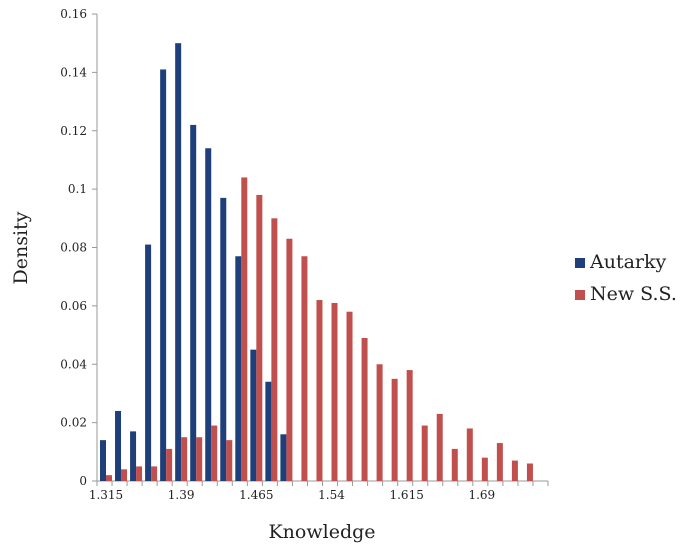  Describe the element at coordinates (73, 306) in the screenshot. I see `y-tick-label: 0.06` at that location.